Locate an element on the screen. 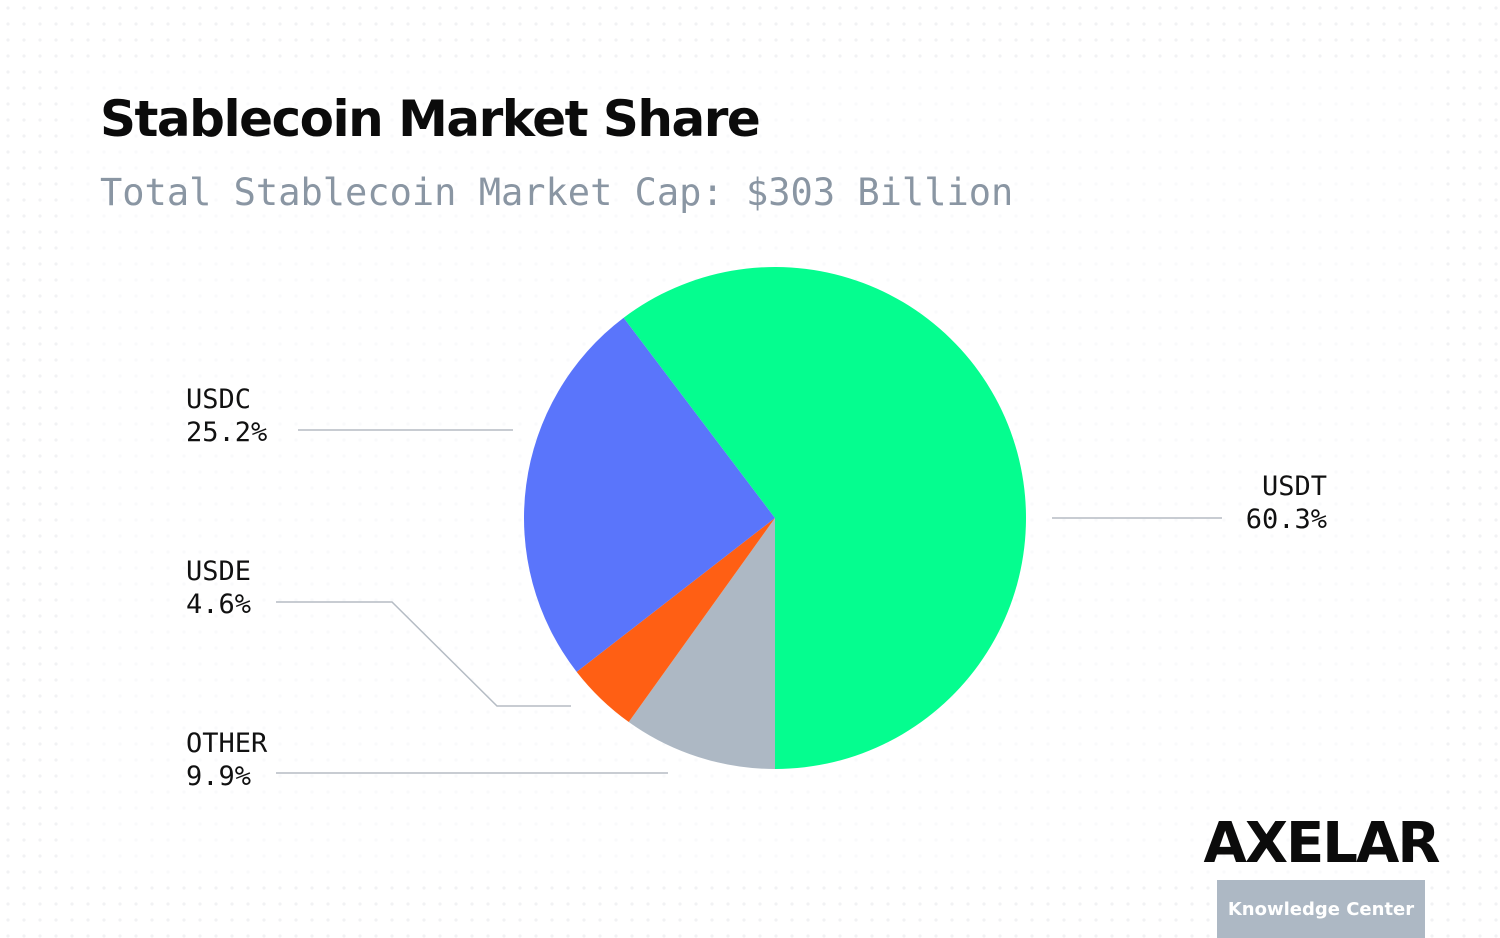 The width and height of the screenshot is (1500, 938). slice-value: 25.2% is located at coordinates (226, 432).